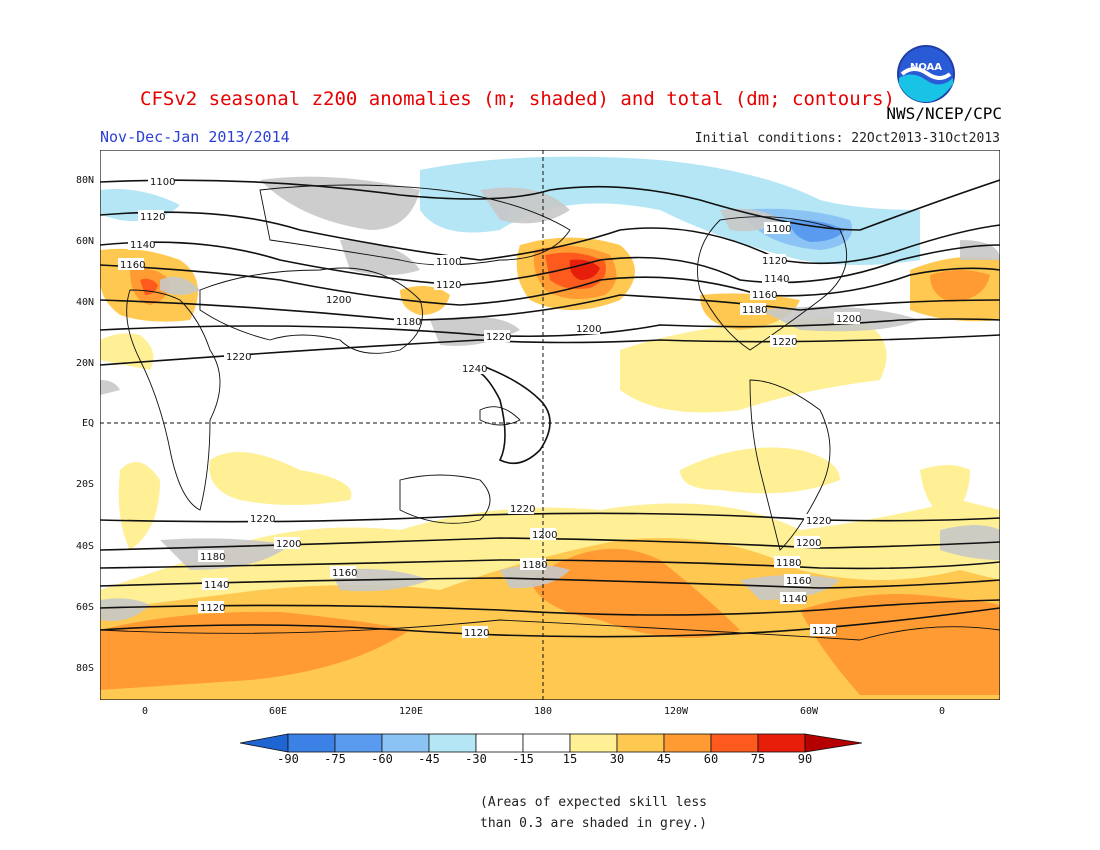 This screenshot has height=850, width=1100. Describe the element at coordinates (900, 644) in the screenshot. I see `anomaly-45-60-se` at that location.